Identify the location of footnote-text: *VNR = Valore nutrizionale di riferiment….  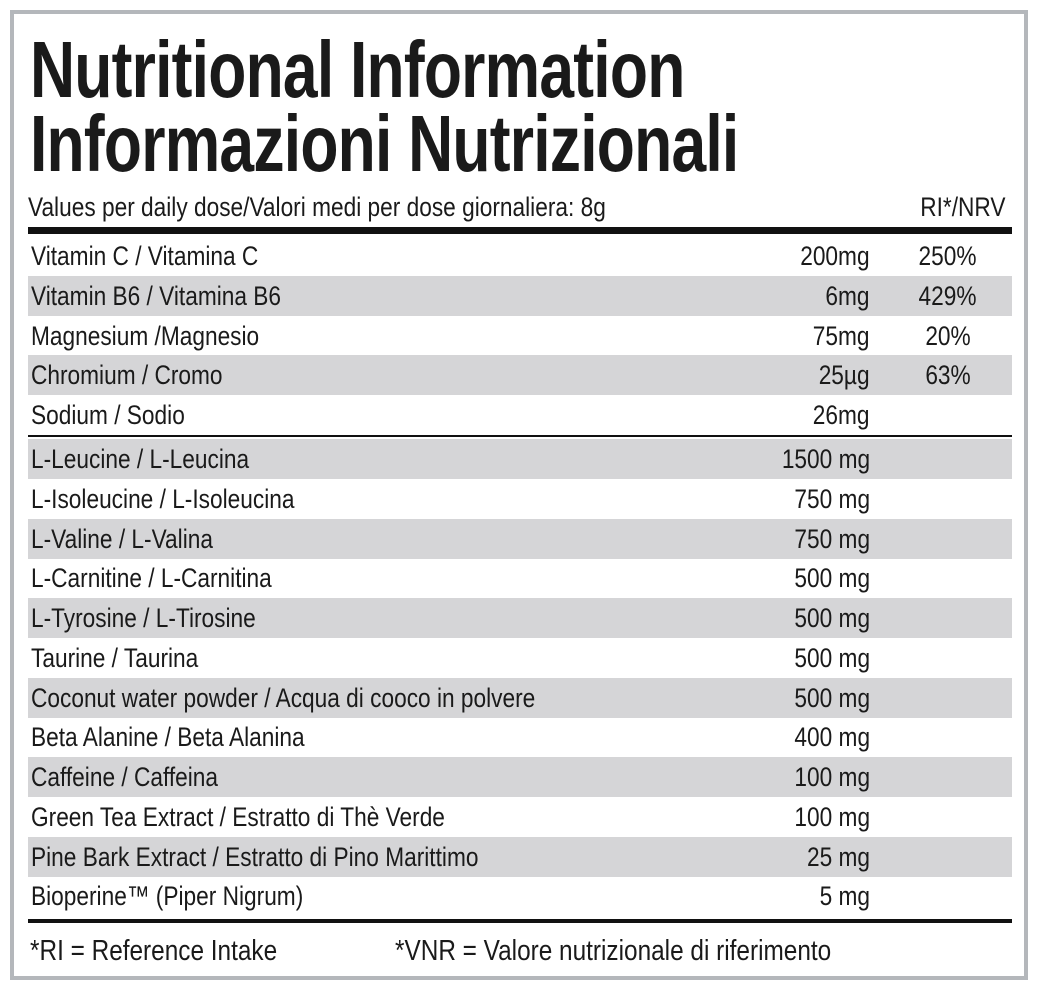
(613, 951).